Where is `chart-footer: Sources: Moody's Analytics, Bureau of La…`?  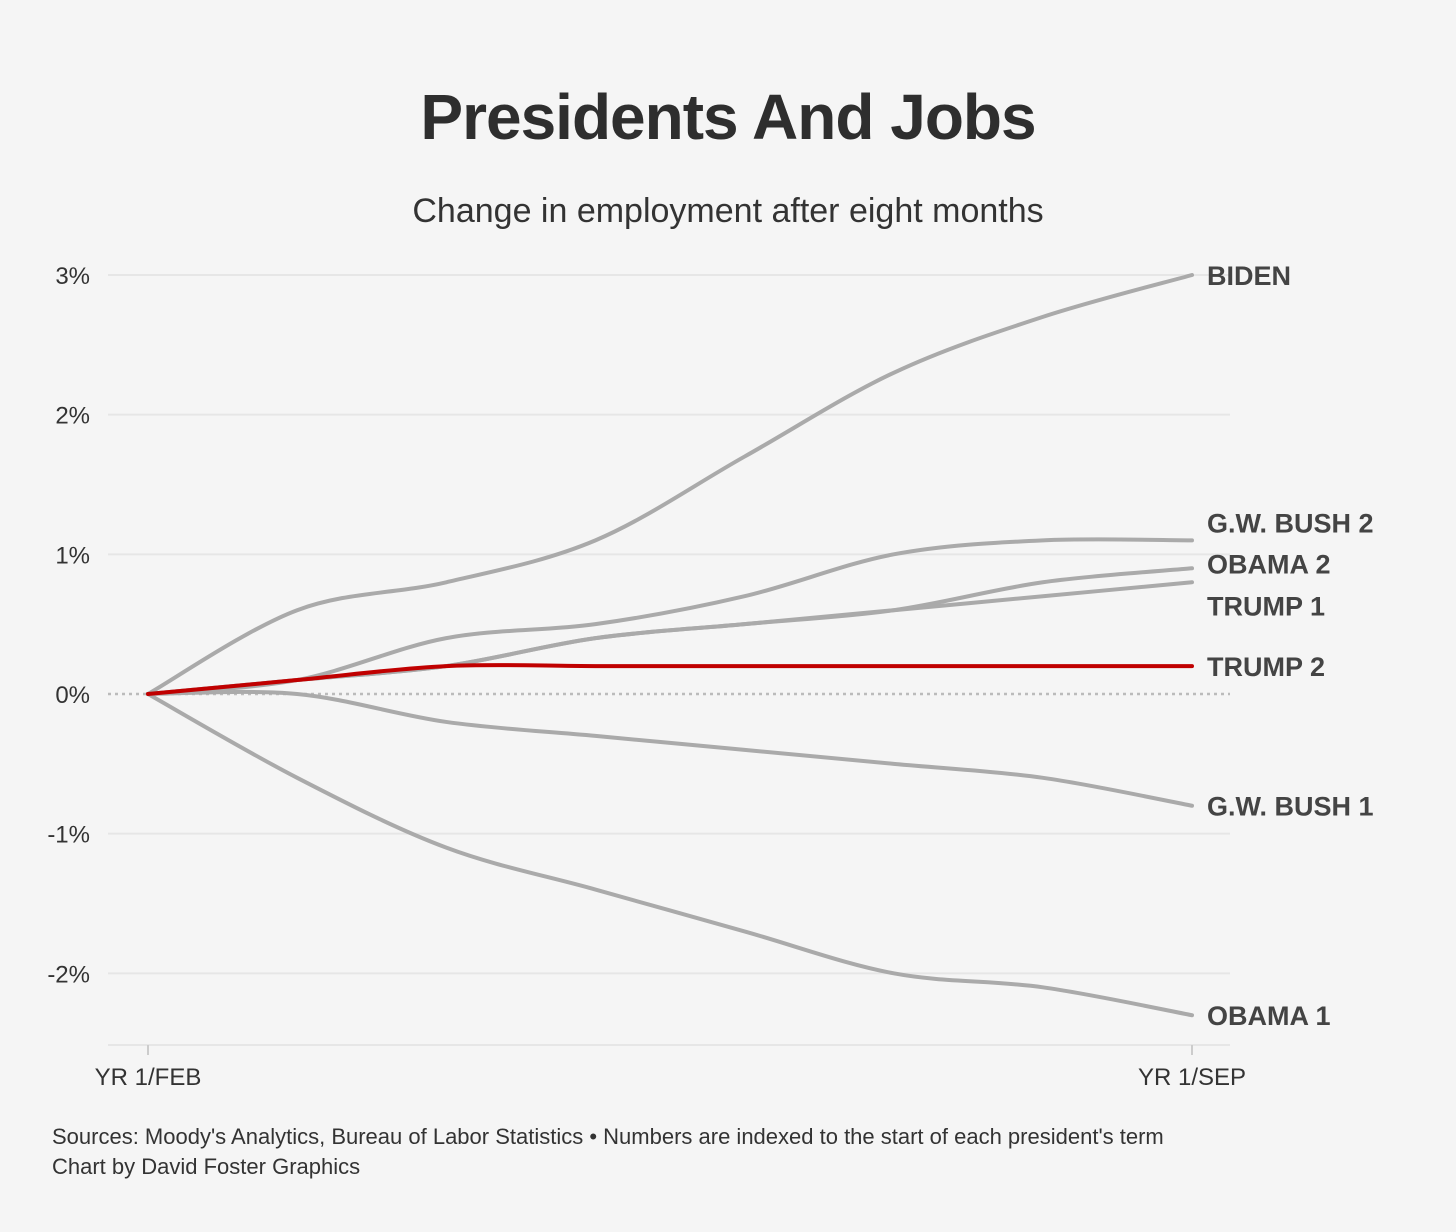
chart-footer: Sources: Moody's Analytics, Bureau of La… is located at coordinates (608, 1152).